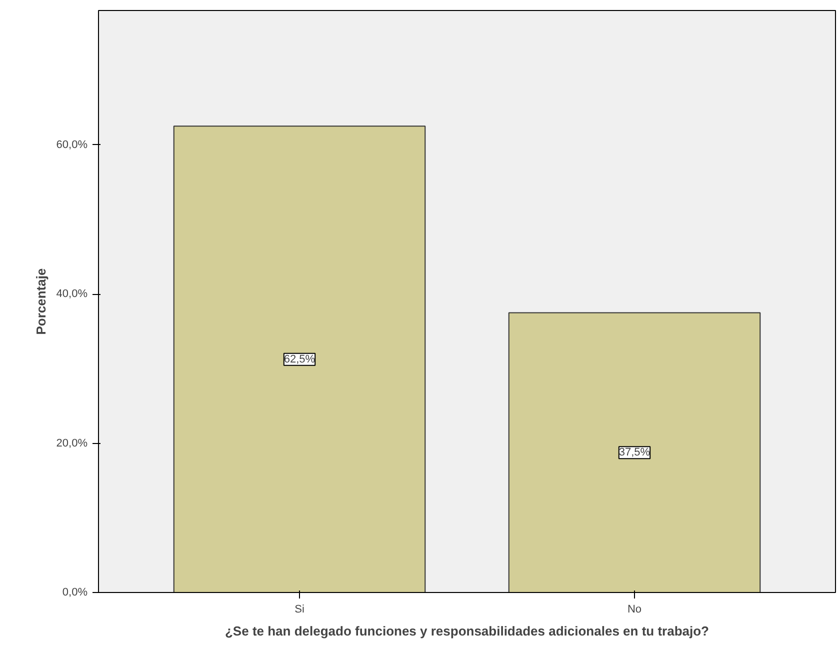  Describe the element at coordinates (72, 294) in the screenshot. I see `y-tick-label: 40,0%` at that location.